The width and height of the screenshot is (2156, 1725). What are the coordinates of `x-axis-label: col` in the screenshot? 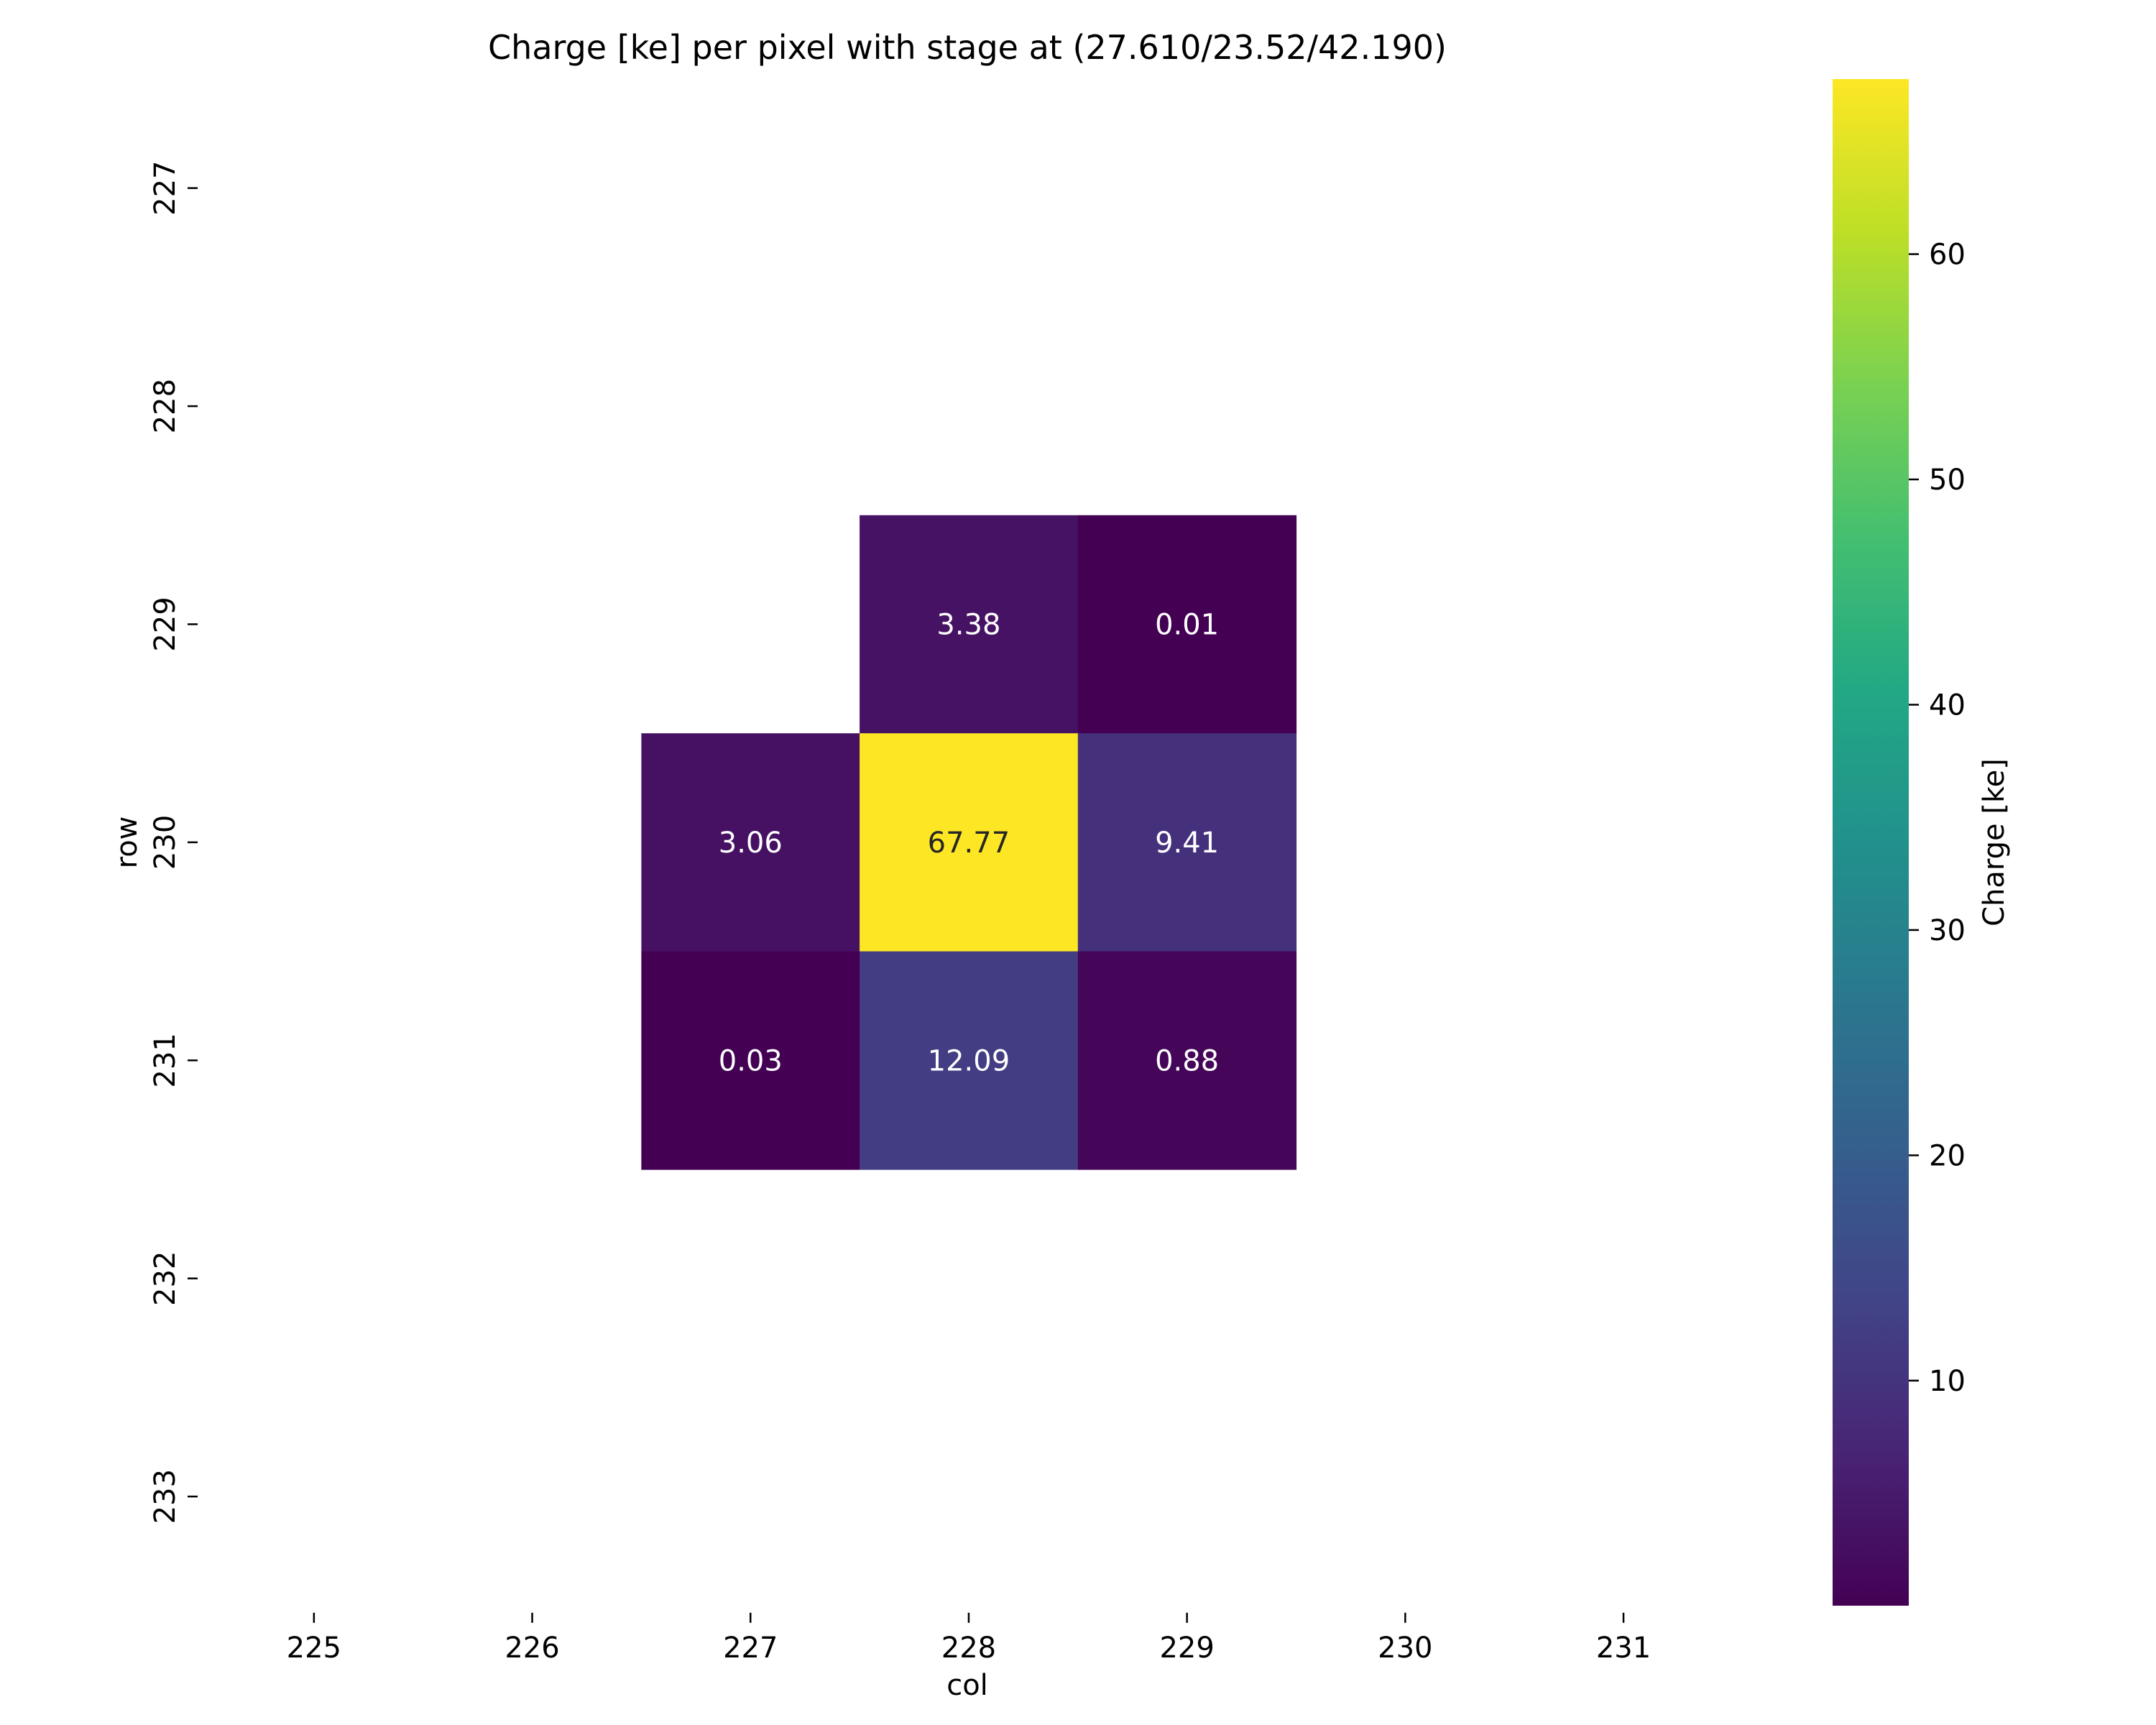 It's located at (967, 1685).